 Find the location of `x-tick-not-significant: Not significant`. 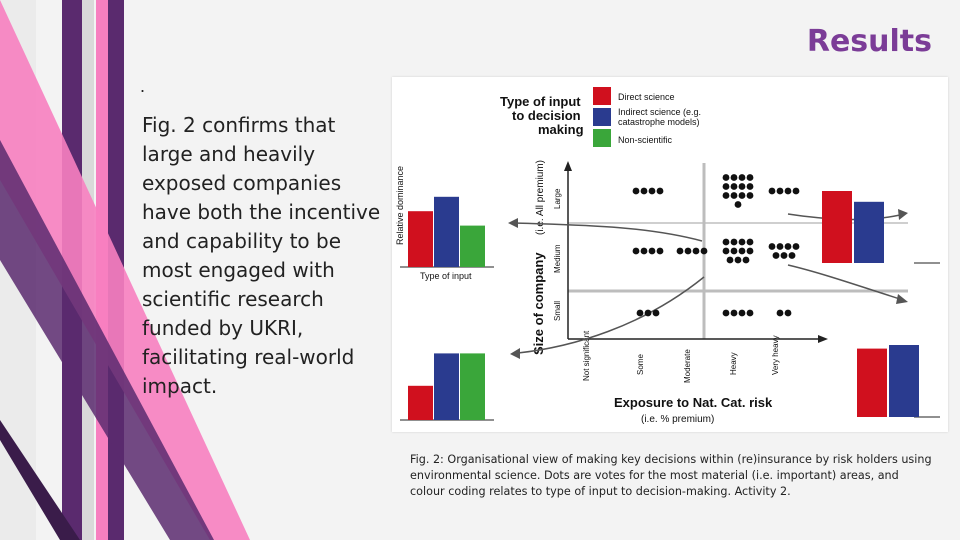

x-tick-not-significant: Not significant is located at coordinates (586, 355).